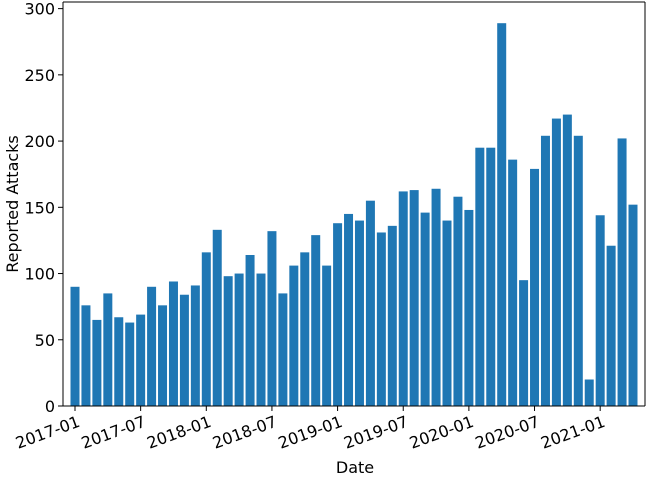 This screenshot has height=477, width=646. I want to click on x-tick-label: 2019-07, so click(375, 432).